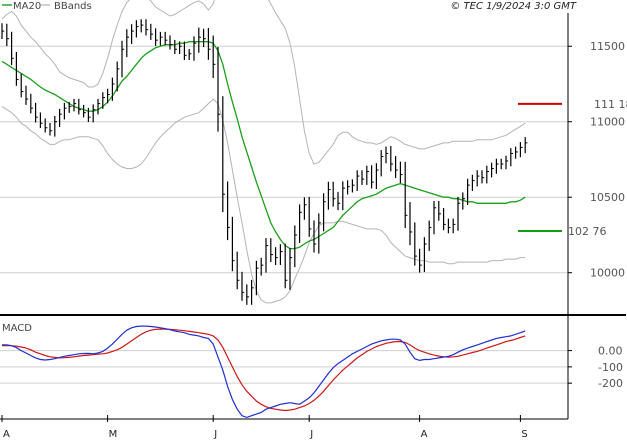 The image size is (627, 440). Describe the element at coordinates (513, 6) in the screenshot. I see `credit-text: © TEC 1/9/2024 3:0 GMT` at that location.